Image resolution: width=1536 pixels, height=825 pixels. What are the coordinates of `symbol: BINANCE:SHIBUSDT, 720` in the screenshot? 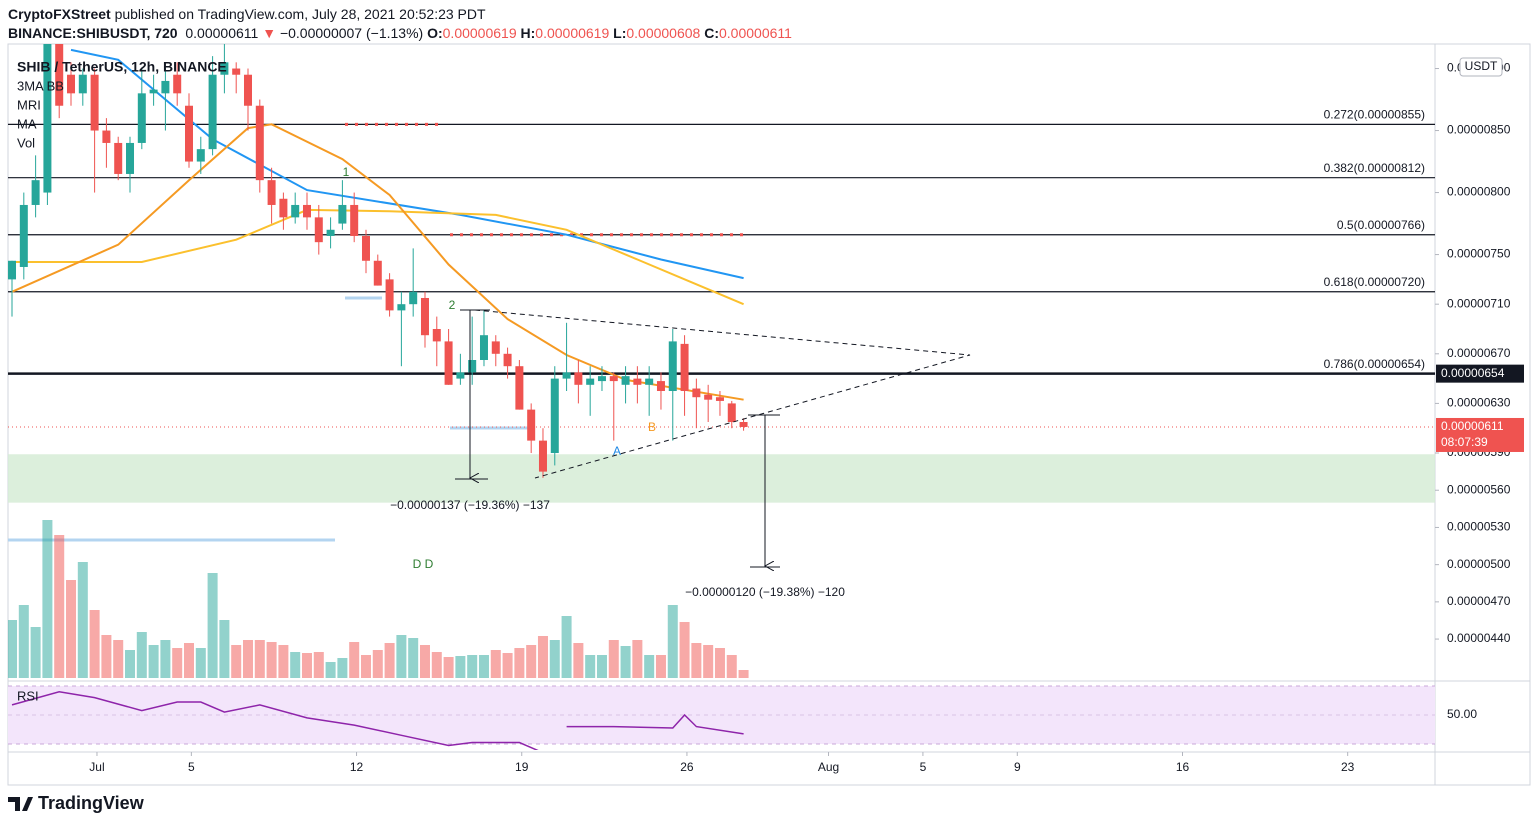 It's located at (93, 33).